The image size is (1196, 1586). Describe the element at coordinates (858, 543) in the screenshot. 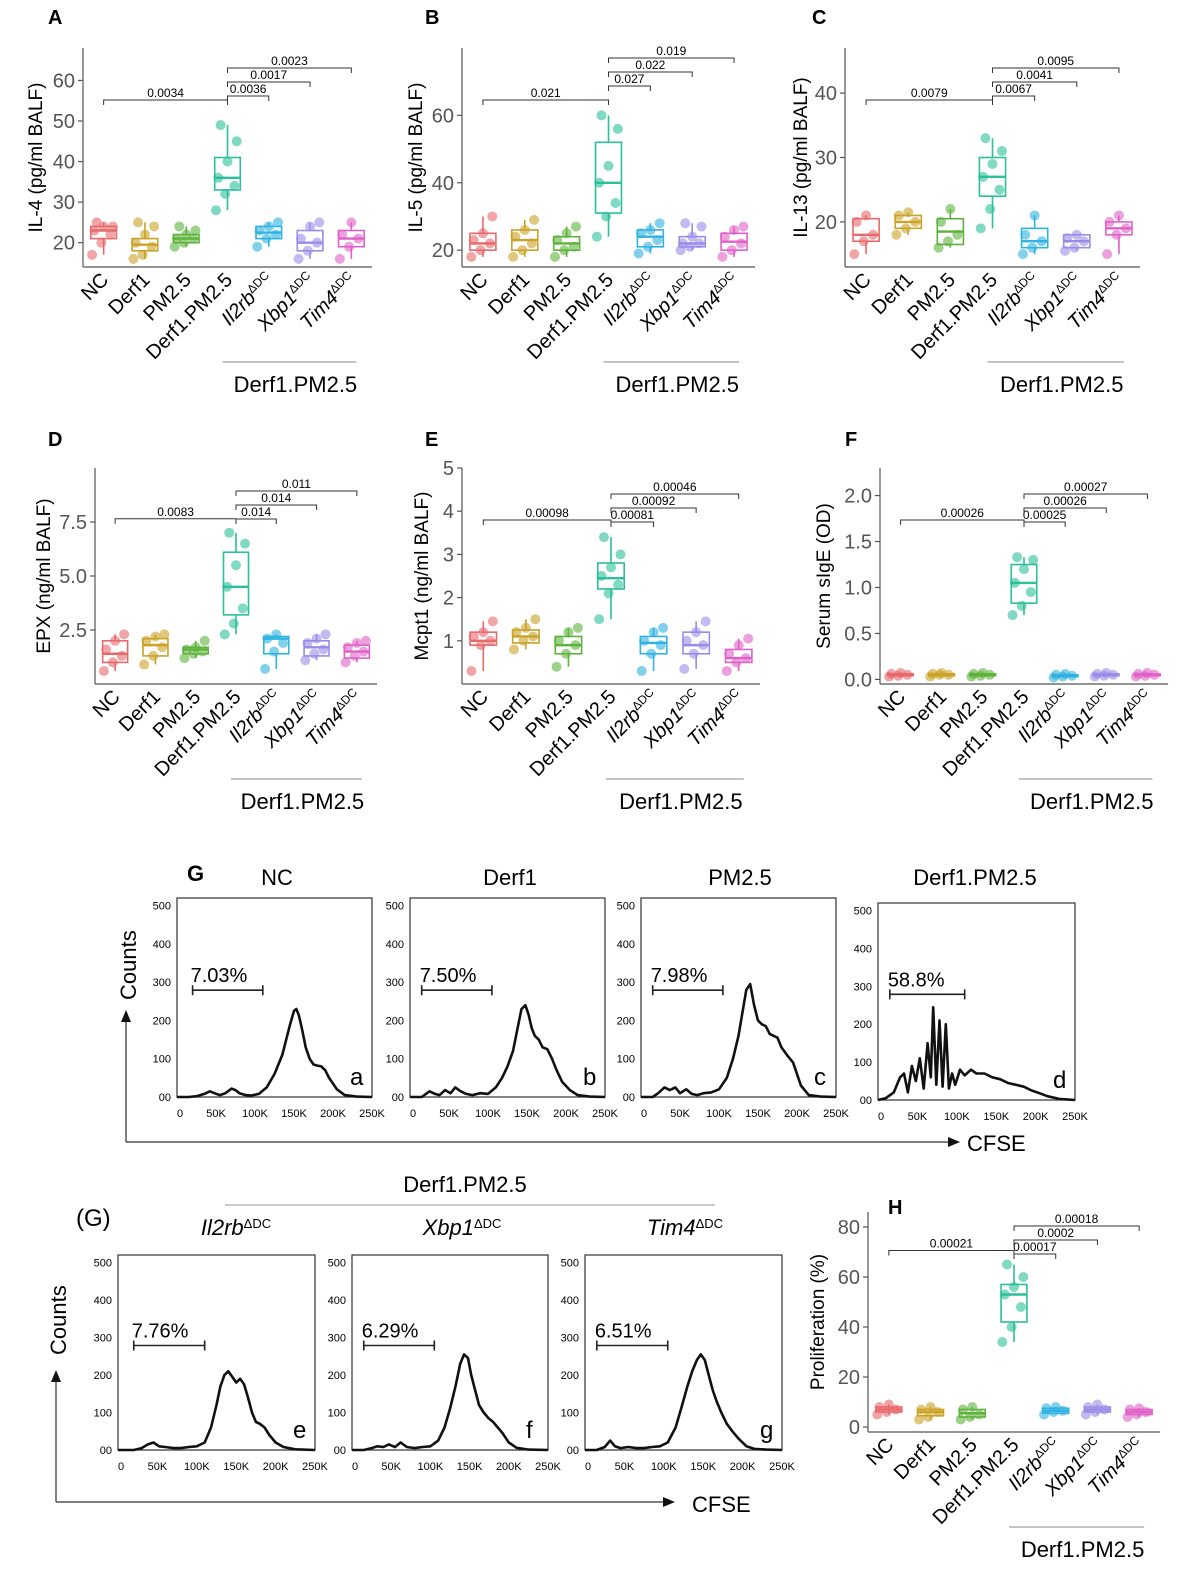

I see `y-tick-label: 1.5` at that location.